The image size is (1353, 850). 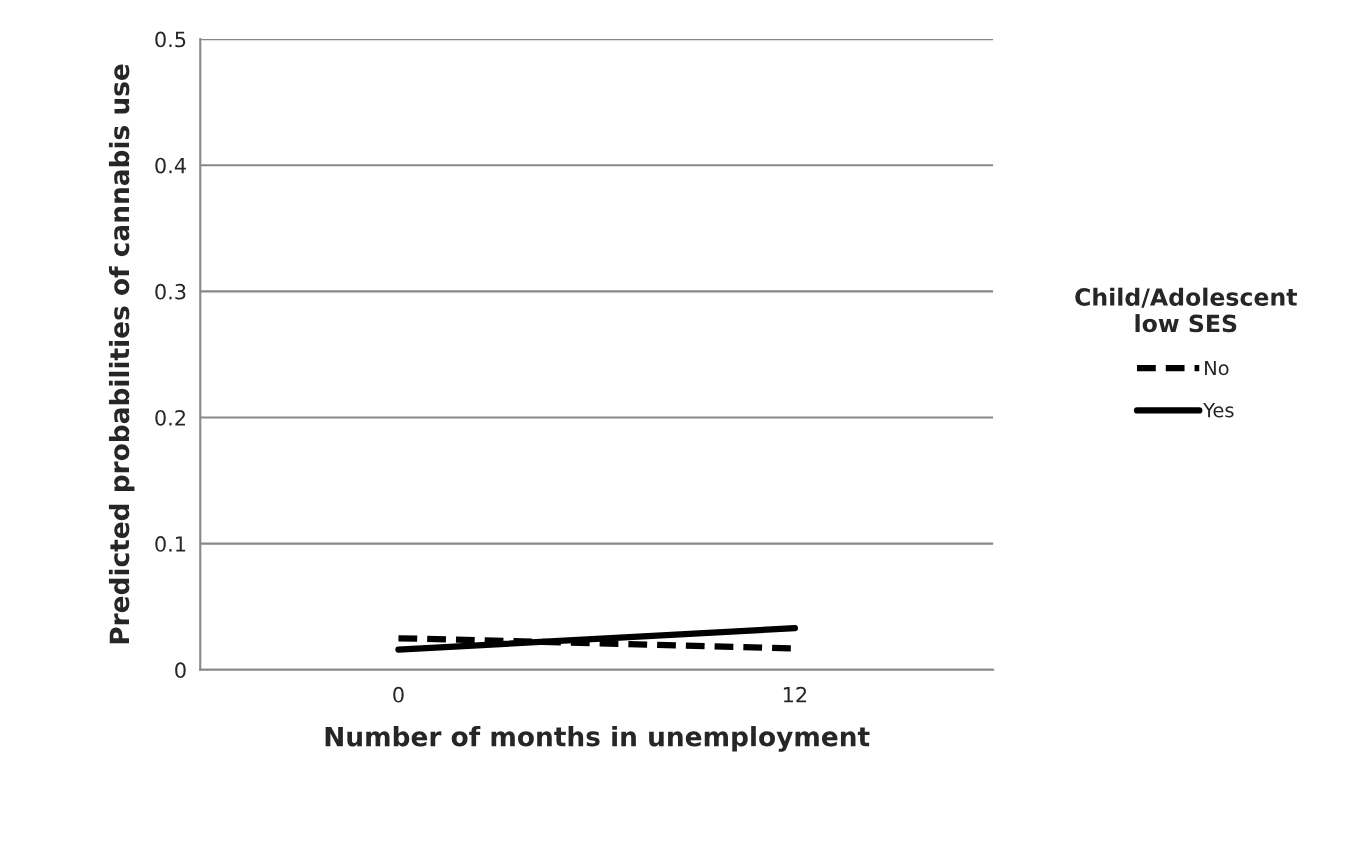 What do you see at coordinates (170, 165) in the screenshot?
I see `y-tick-label: 0.4` at bounding box center [170, 165].